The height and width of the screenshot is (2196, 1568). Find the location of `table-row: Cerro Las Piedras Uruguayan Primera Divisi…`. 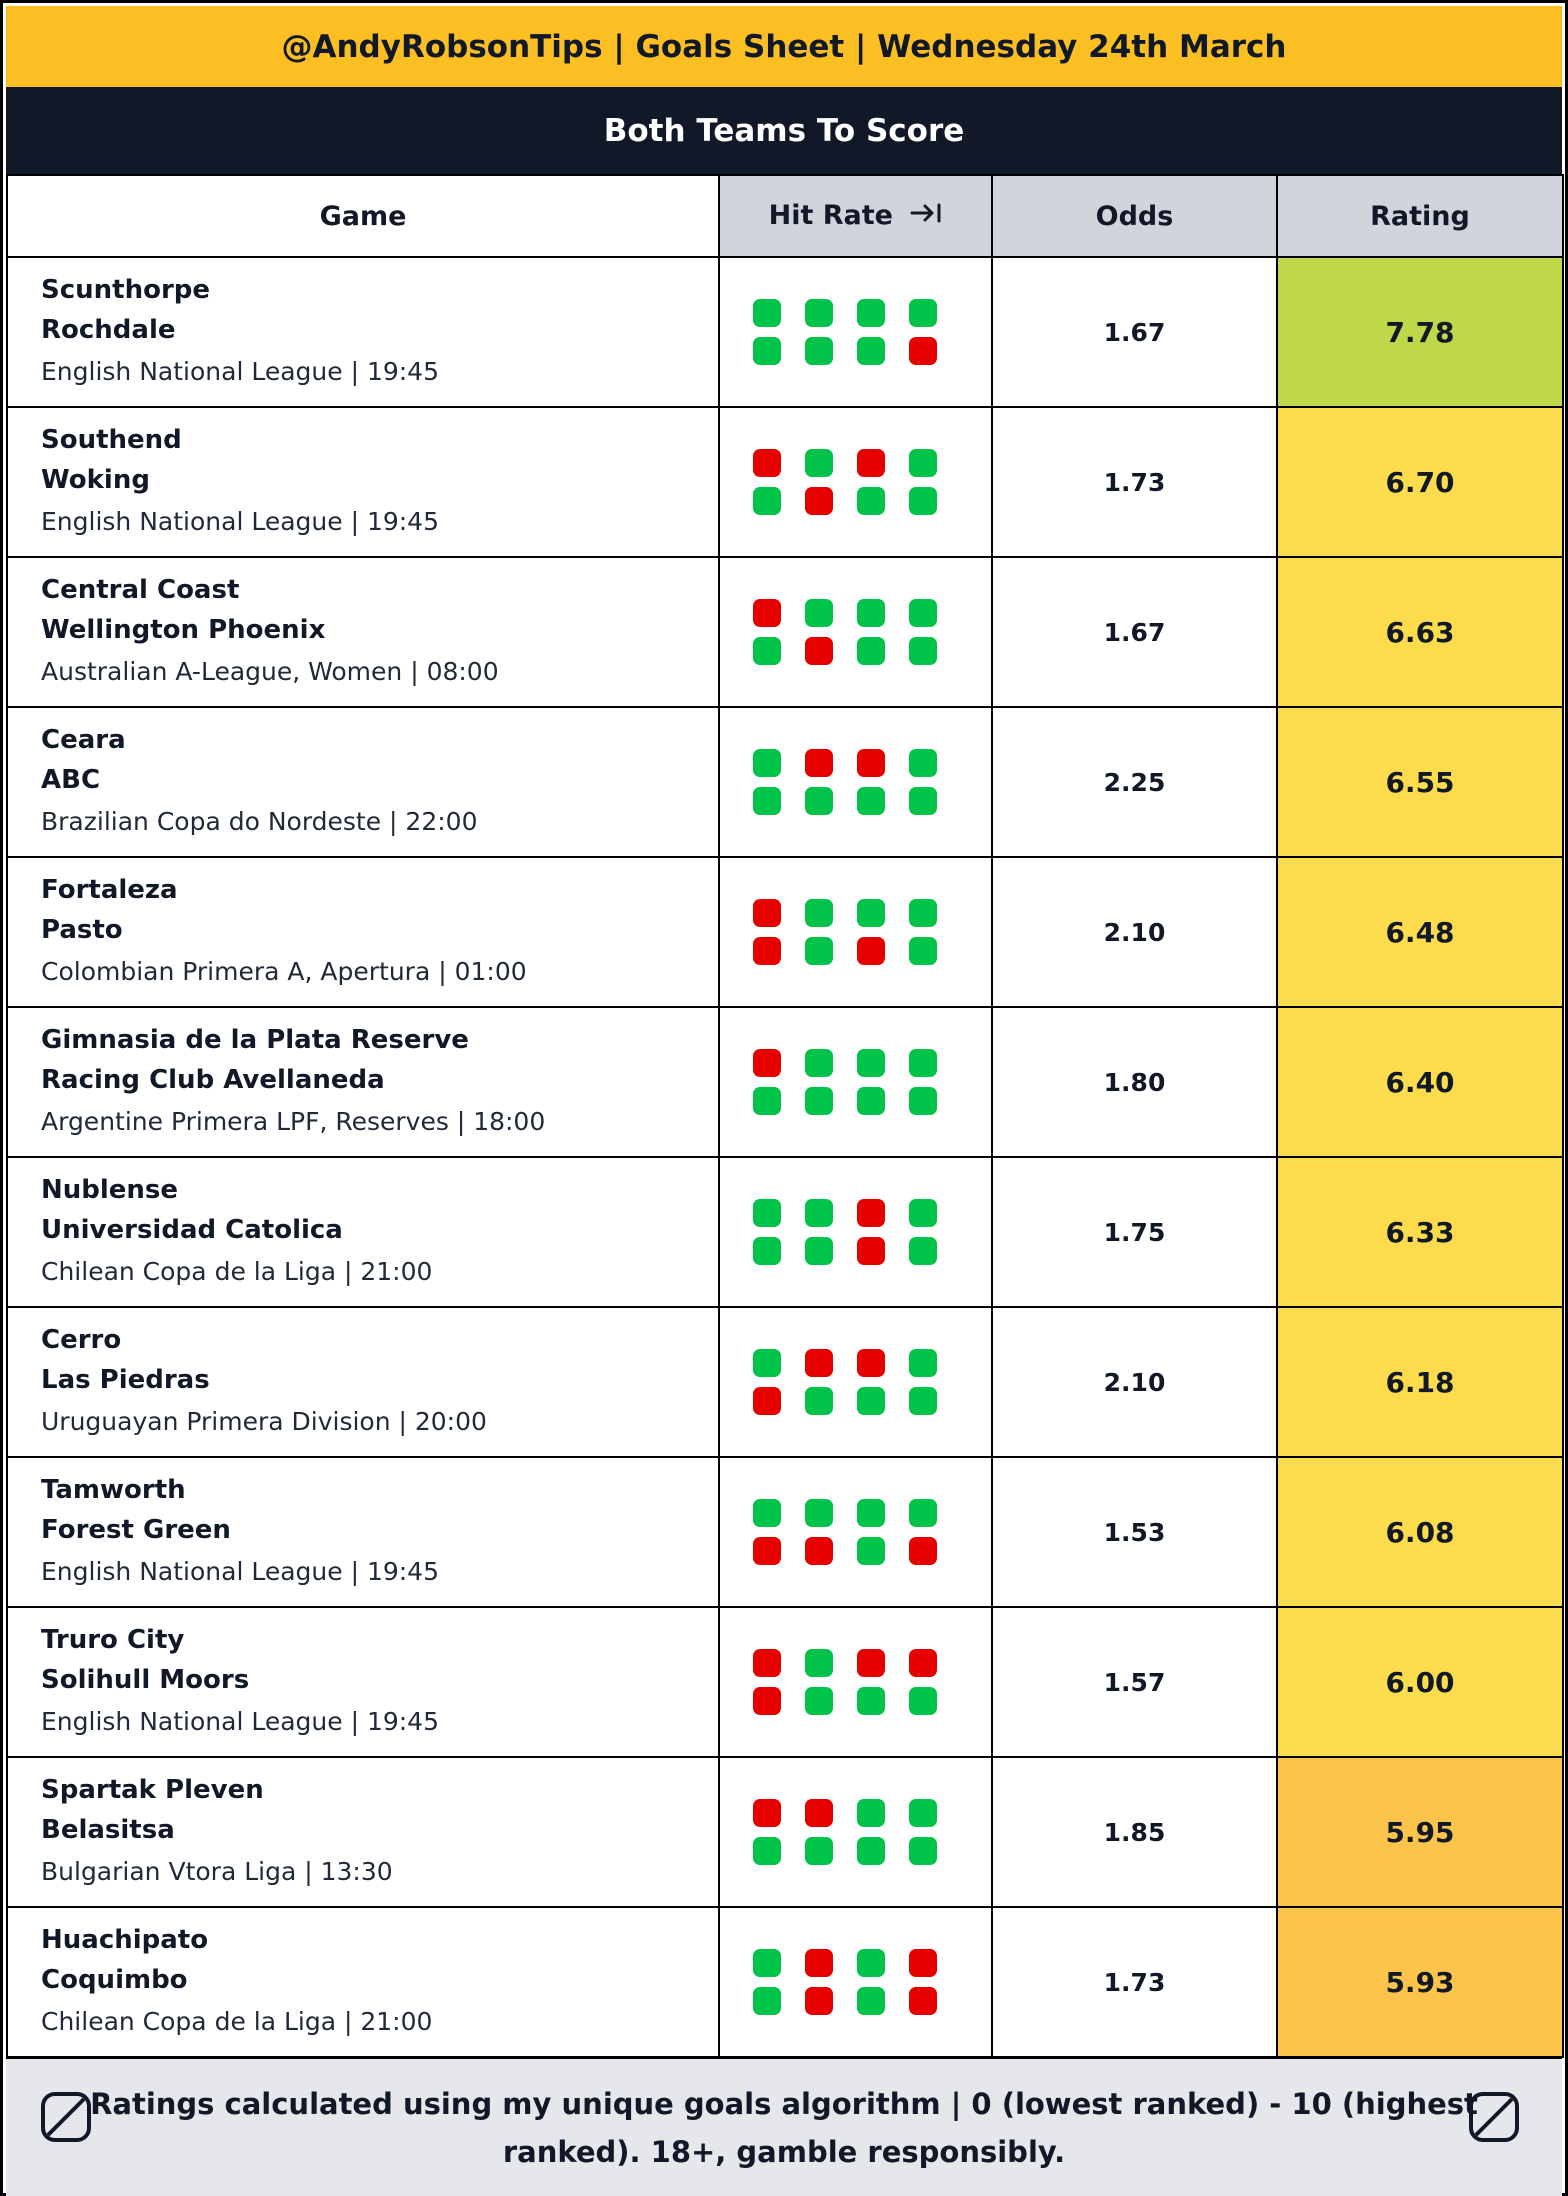

table-row: Cerro Las Piedras Uruguayan Primera Divisi… is located at coordinates (785, 1382).